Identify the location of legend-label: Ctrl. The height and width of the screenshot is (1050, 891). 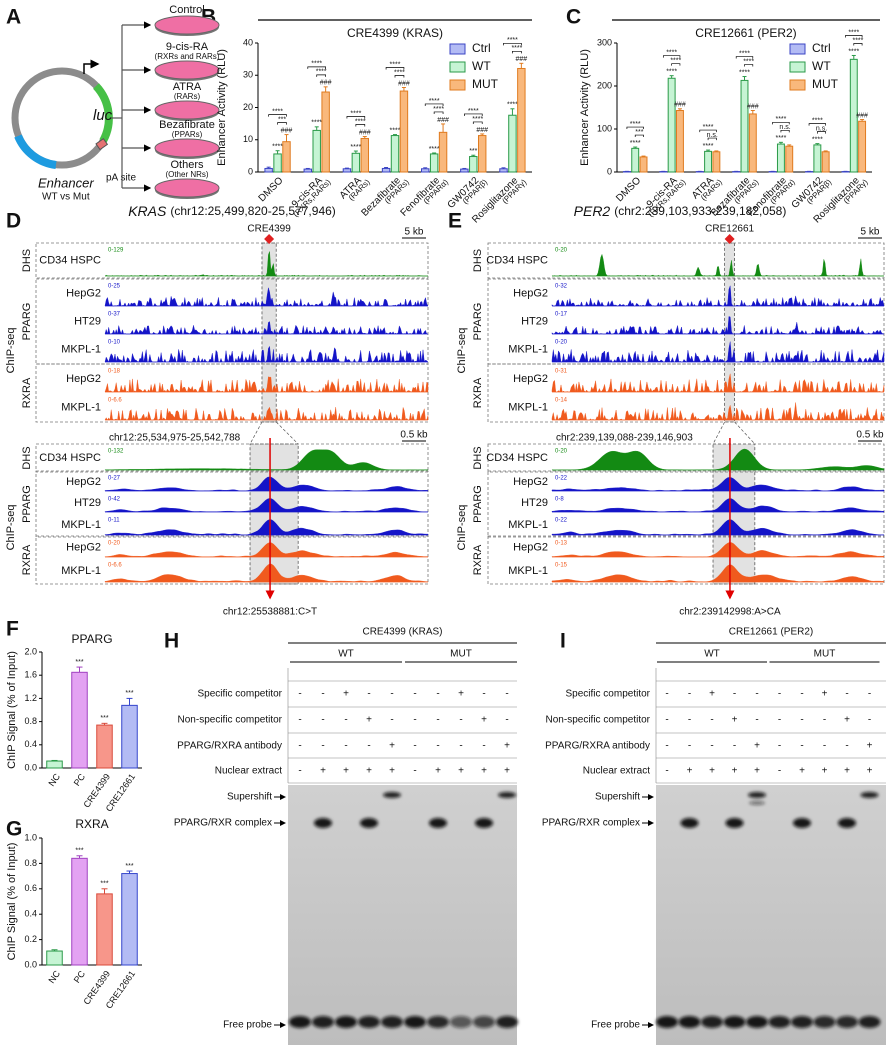
(481, 48).